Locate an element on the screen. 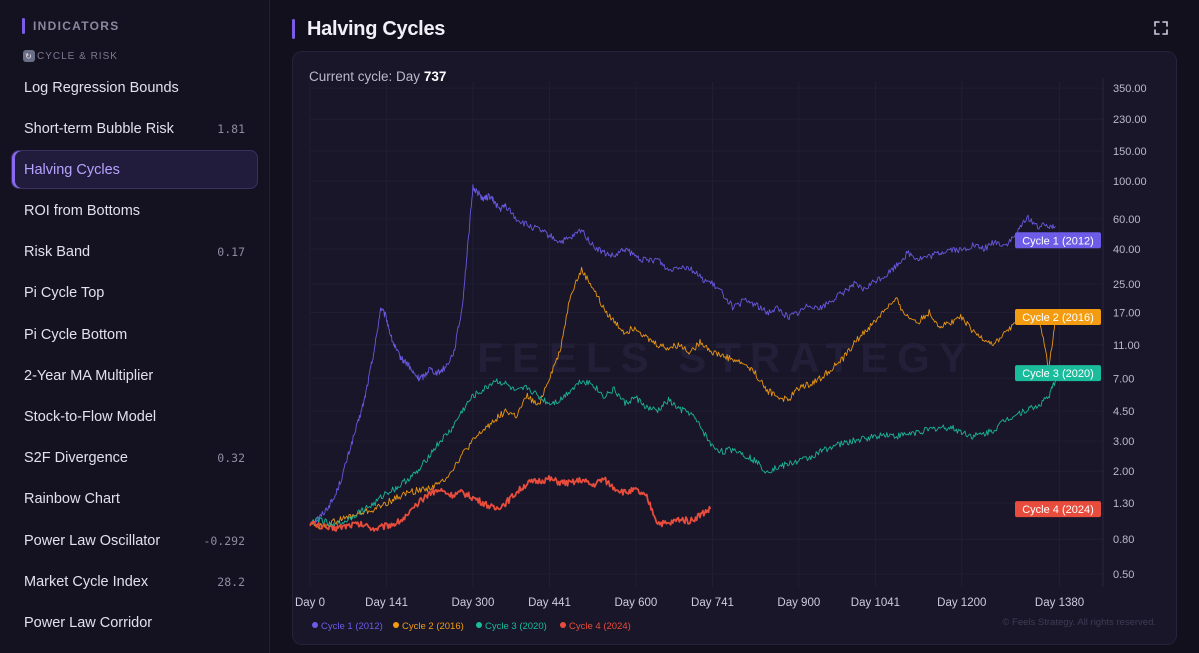 The width and height of the screenshot is (1199, 653). sidebar-item-label: Rainbow Chart is located at coordinates (72, 499).